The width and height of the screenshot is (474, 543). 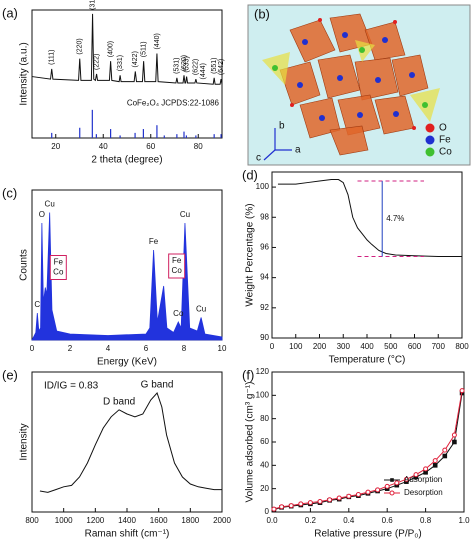 I want to click on peak-label: (331), so click(x=120, y=63).